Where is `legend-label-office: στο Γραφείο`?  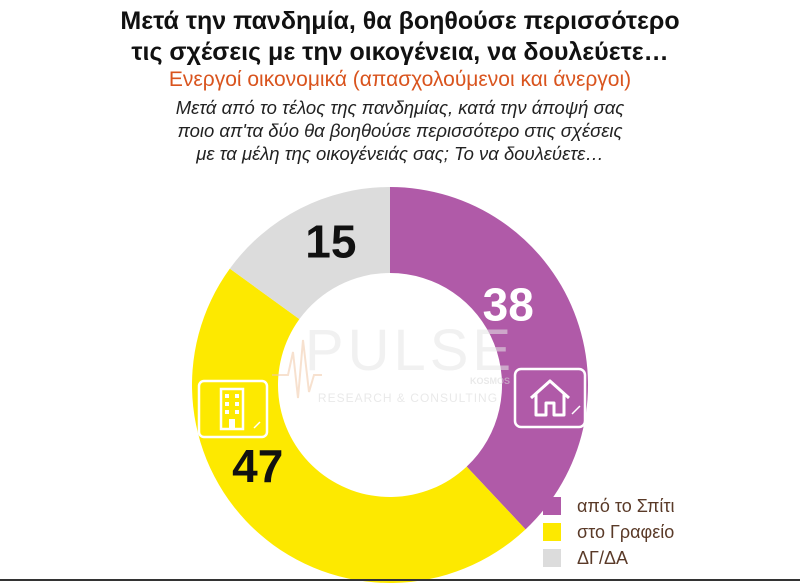 legend-label-office: στο Γραφείο is located at coordinates (626, 531).